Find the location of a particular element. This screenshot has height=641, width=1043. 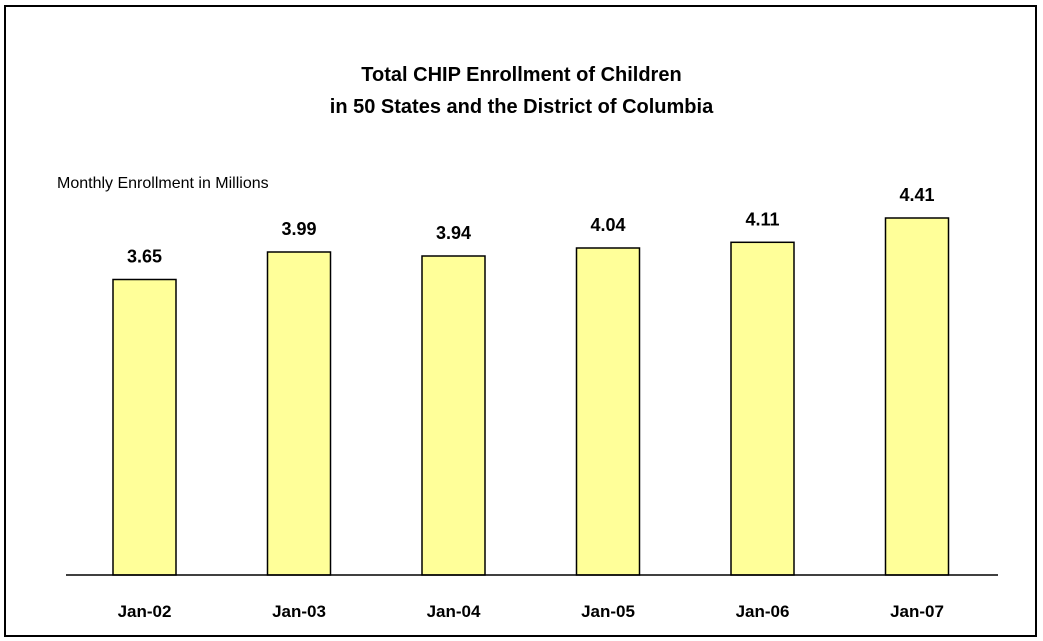

data-labels-group: 3.65 3.99 3.94 4.04 4.11 4.41 is located at coordinates (531, 226).